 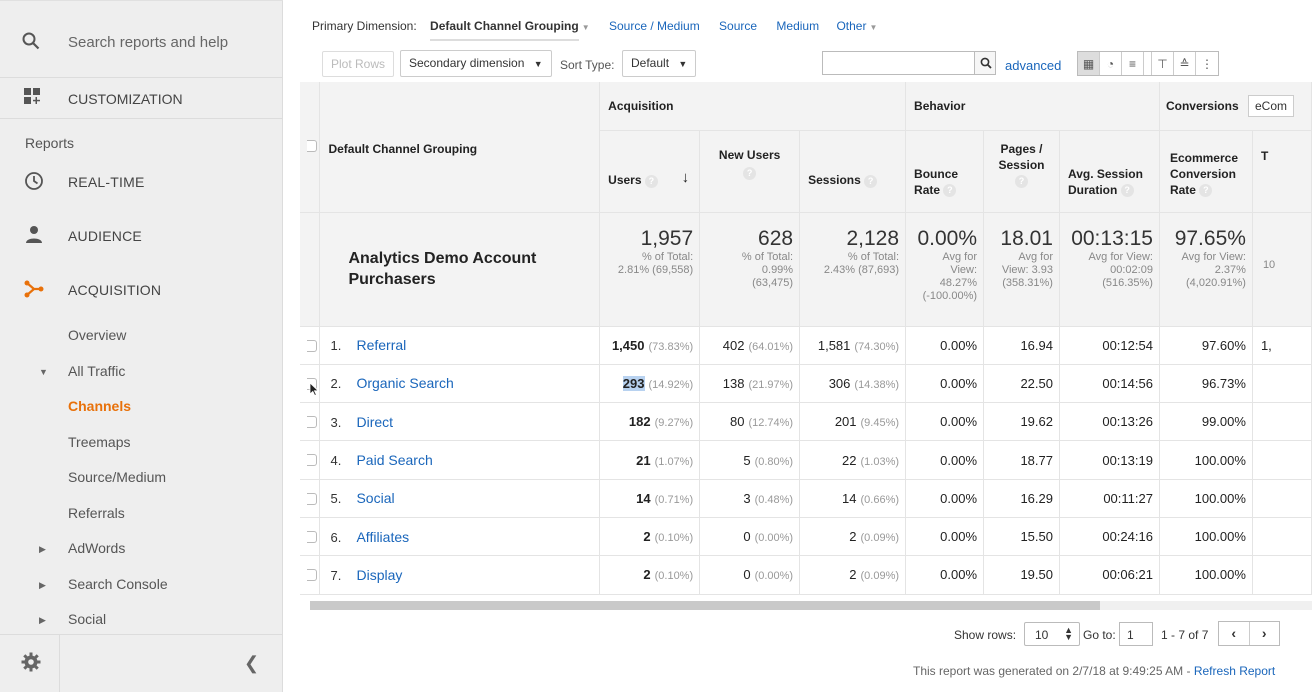 I want to click on sort-type-dropdown: Default ▼, so click(x=659, y=63).